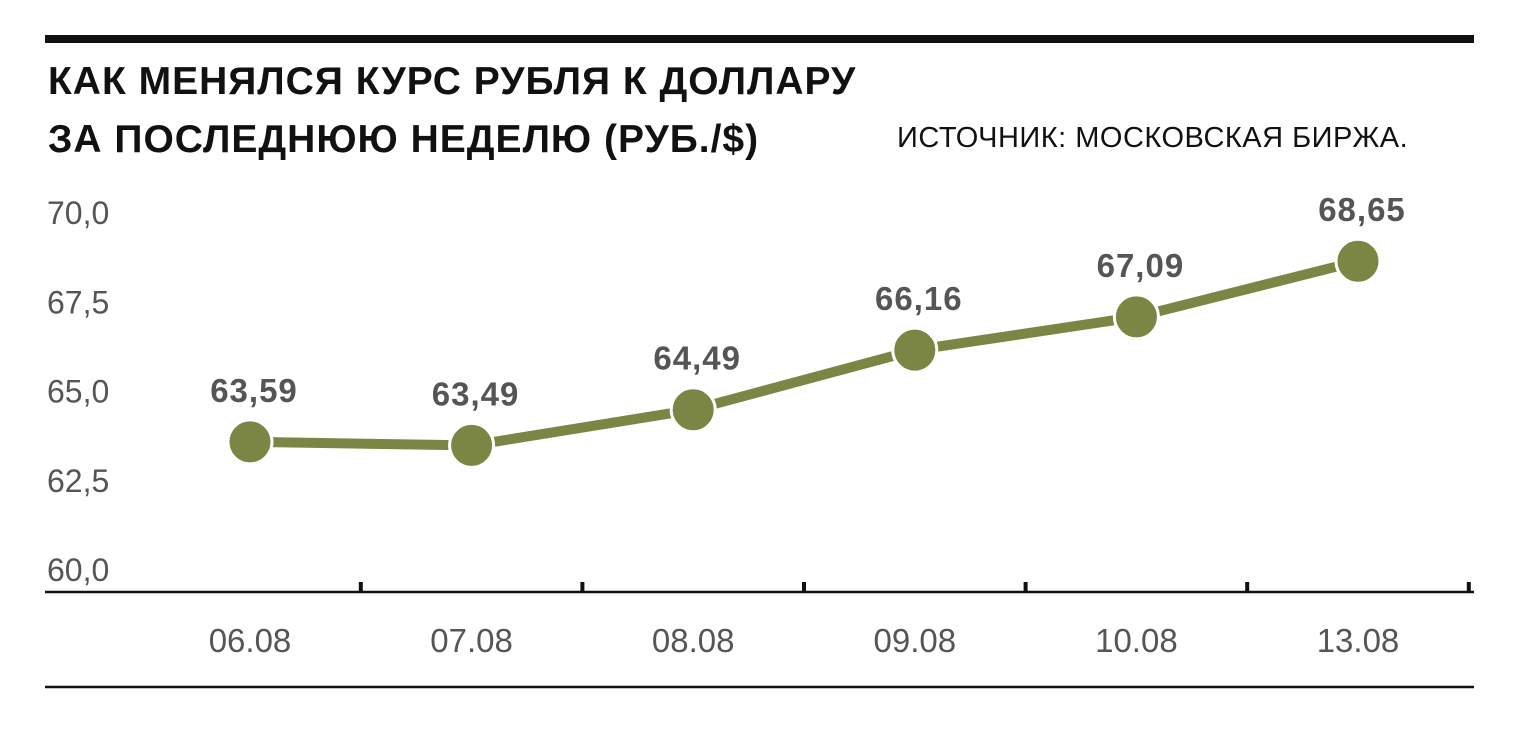 The height and width of the screenshot is (730, 1523). I want to click on chart-title-line1: КАК МЕНЯЛСЯ КУРС РУБЛЯ К ДОЛЛАРУ, so click(452, 81).